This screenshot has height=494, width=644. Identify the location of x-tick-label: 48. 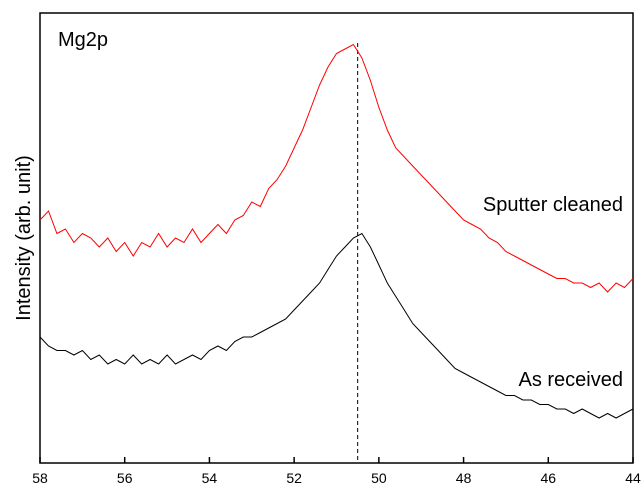
(464, 478).